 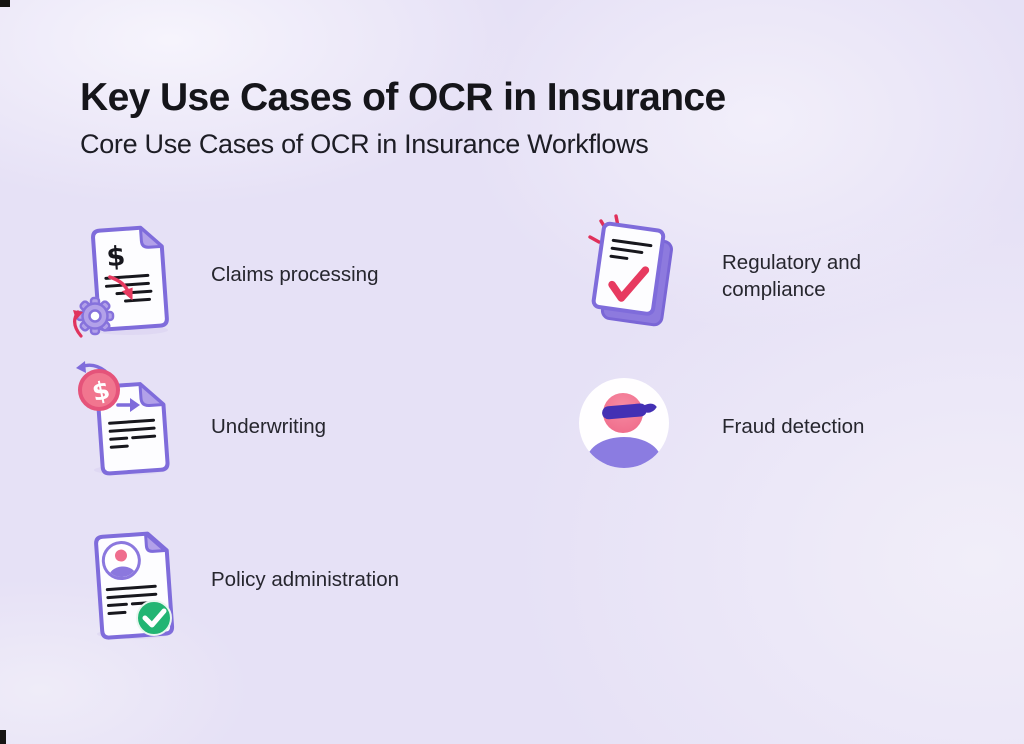 I want to click on use-case-label: Fraud detection, so click(x=793, y=426).